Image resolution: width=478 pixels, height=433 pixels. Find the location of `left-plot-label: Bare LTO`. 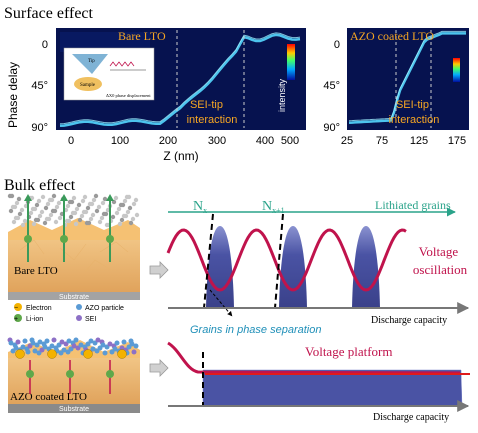

left-plot-label: Bare LTO is located at coordinates (142, 36).